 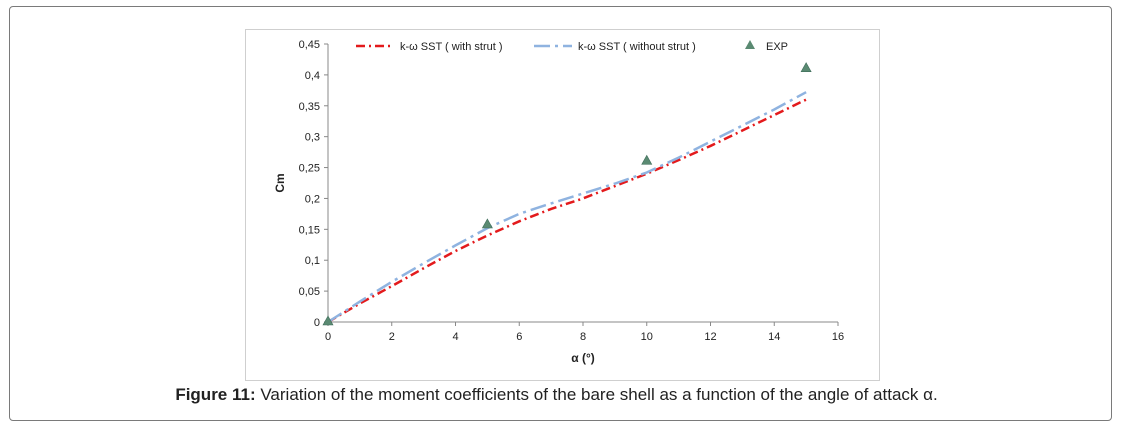 What do you see at coordinates (519, 337) in the screenshot?
I see `x-tick-label: 6` at bounding box center [519, 337].